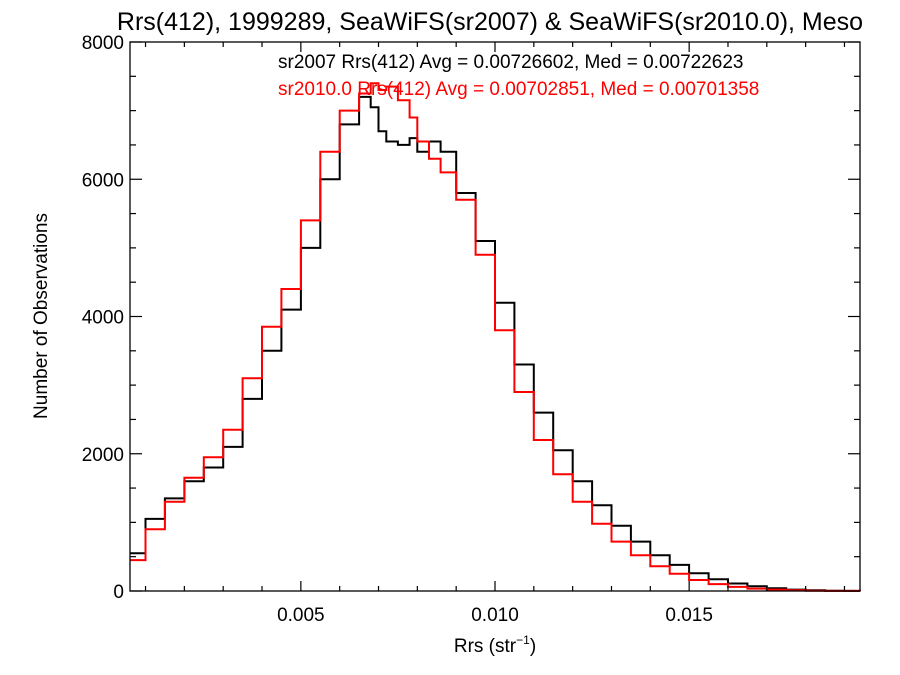 Image resolution: width=900 pixels, height=675 pixels. What do you see at coordinates (485, 646) in the screenshot?
I see `x-axis-label-main: Rrs (str` at bounding box center [485, 646].